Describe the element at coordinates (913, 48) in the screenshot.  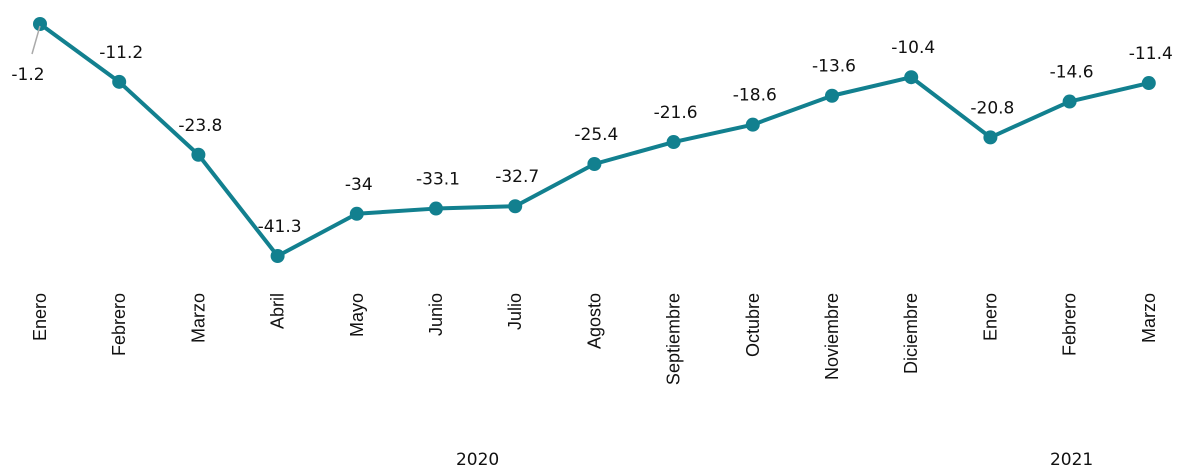
I see `data-label: -10.4` at that location.